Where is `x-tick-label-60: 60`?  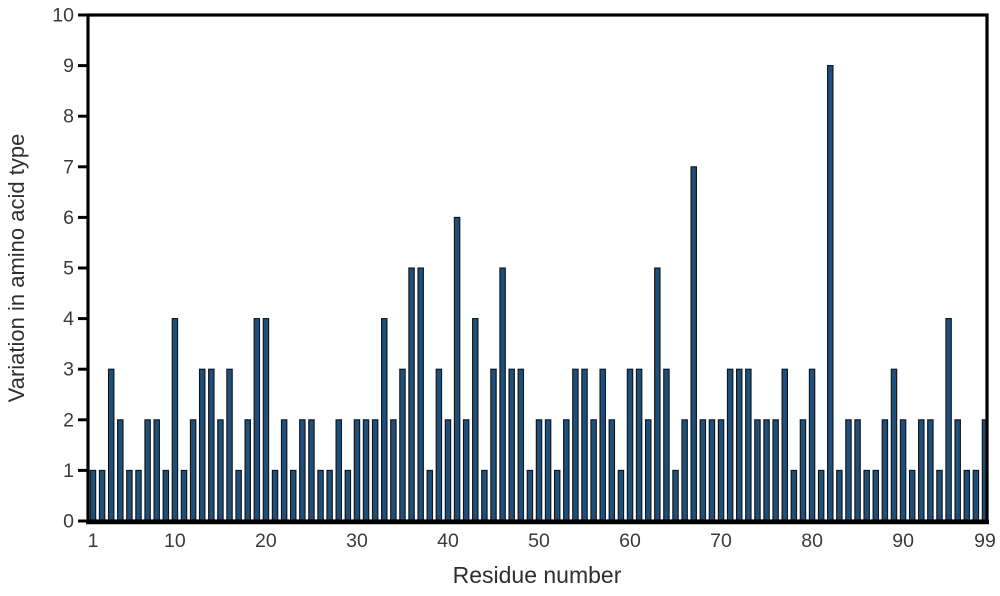
x-tick-label-60: 60 is located at coordinates (630, 541).